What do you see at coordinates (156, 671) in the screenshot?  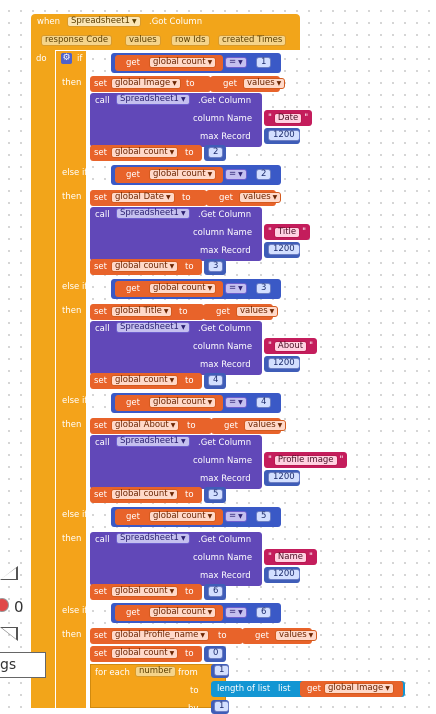 I see `loop-variable: number` at bounding box center [156, 671].